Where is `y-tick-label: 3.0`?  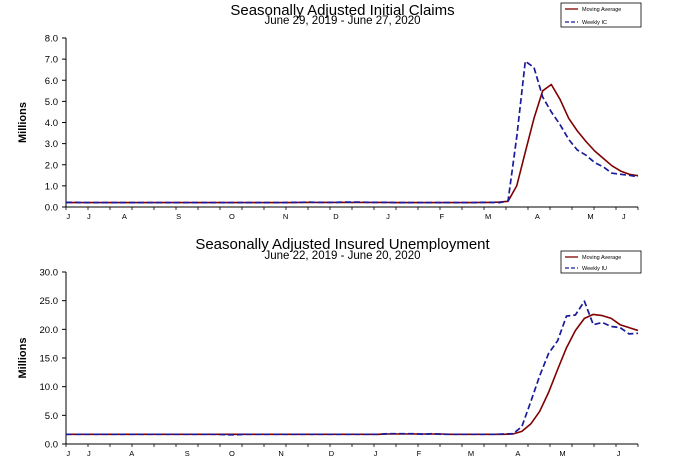 y-tick-label: 3.0 is located at coordinates (51, 144).